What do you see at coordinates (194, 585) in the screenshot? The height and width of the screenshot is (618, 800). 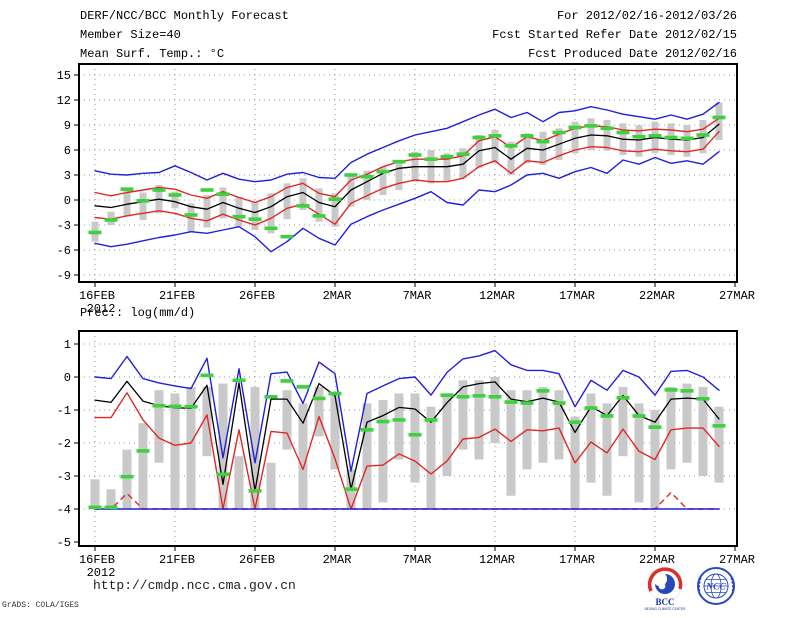 I see `source-url: http://cmdp.ncc.cma.gov.cn` at bounding box center [194, 585].